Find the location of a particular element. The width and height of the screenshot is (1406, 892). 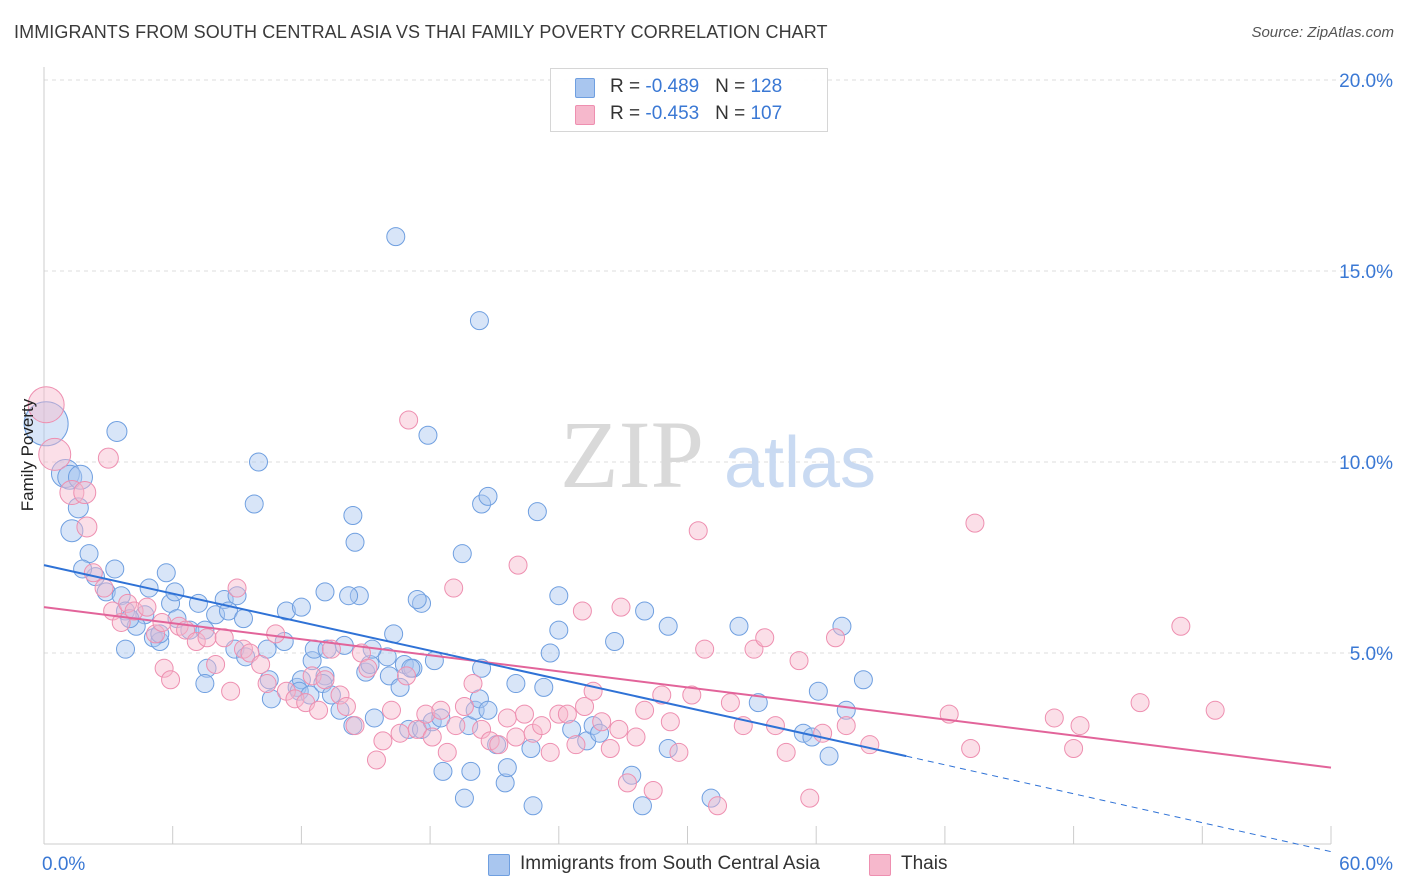

watermark-zip: ZIP is located at coordinates (632, 454).